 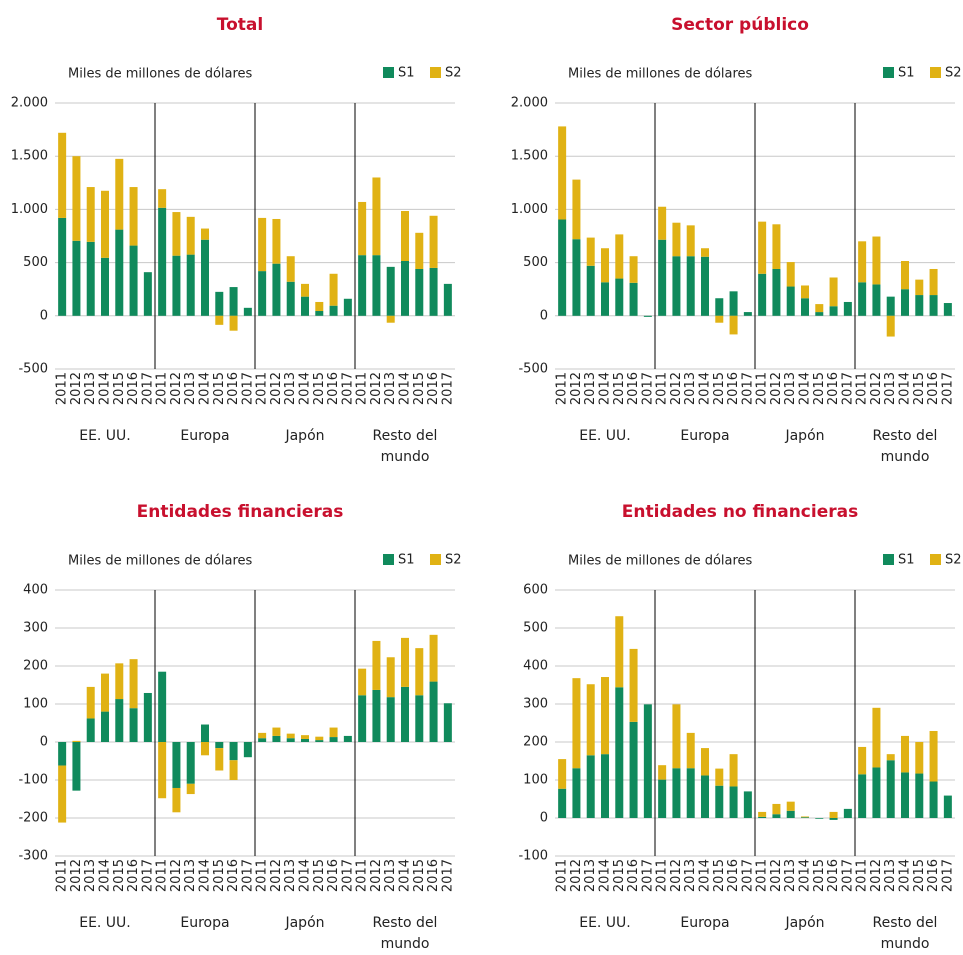 What do you see at coordinates (35, 666) in the screenshot?
I see `y-tick-label: 200` at bounding box center [35, 666].